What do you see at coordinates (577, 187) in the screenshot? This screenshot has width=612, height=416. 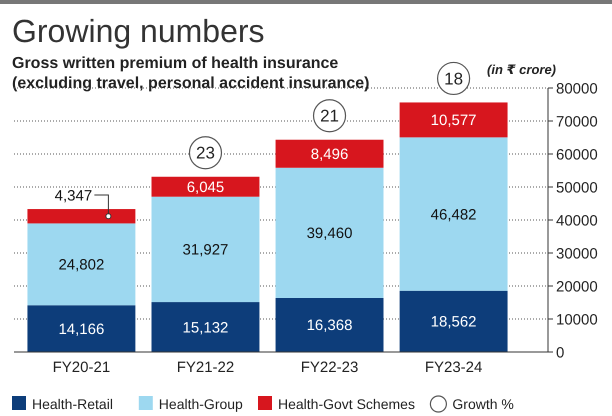 I see `y-tick-label: 50000` at bounding box center [577, 187].